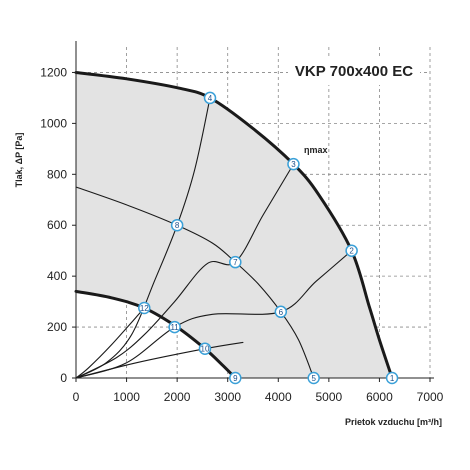 The width and height of the screenshot is (470, 470). I want to click on x-tick-label: 5000, so click(329, 397).